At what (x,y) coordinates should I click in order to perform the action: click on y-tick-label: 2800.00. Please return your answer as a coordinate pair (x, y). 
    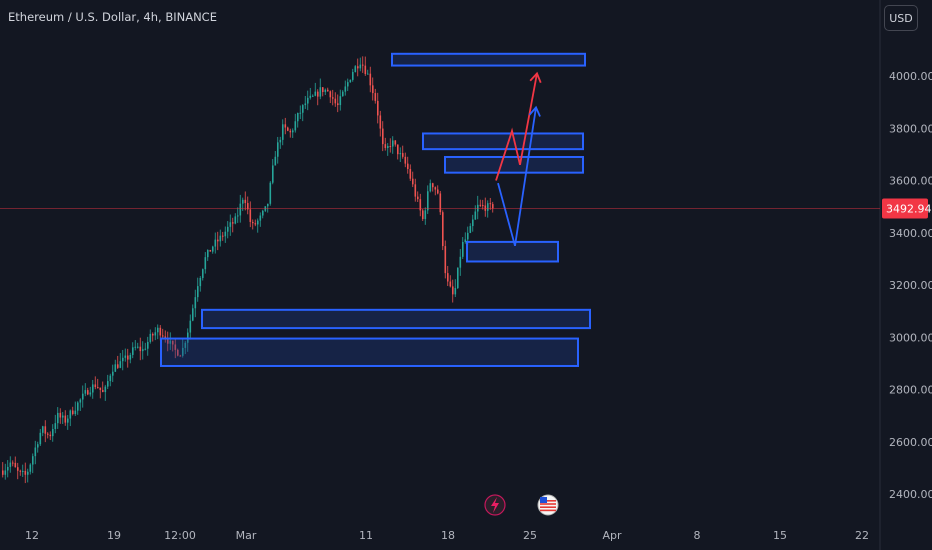
    Looking at the image, I should click on (910, 390).